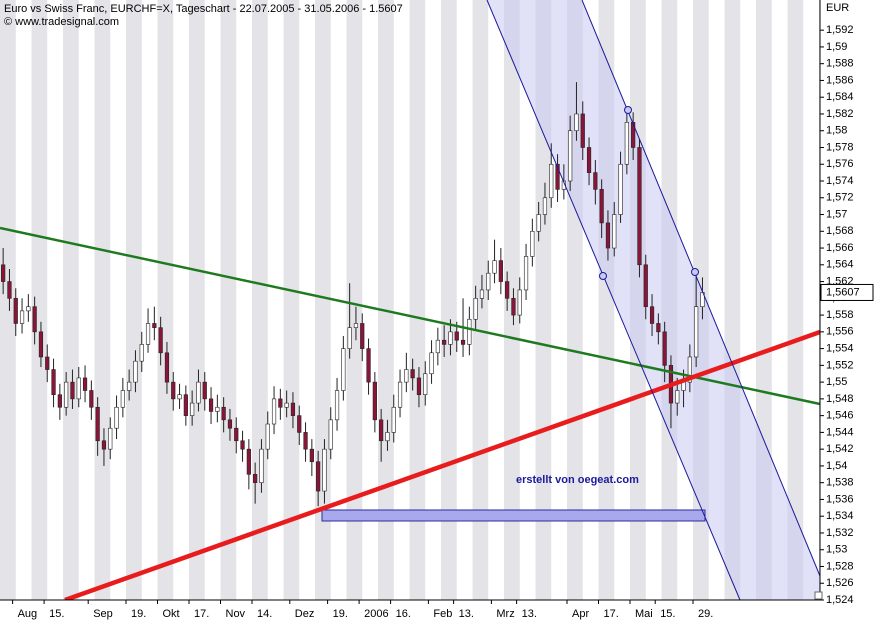 The image size is (874, 623). Describe the element at coordinates (840, 449) in the screenshot. I see `y-tick-label: 1,542` at that location.